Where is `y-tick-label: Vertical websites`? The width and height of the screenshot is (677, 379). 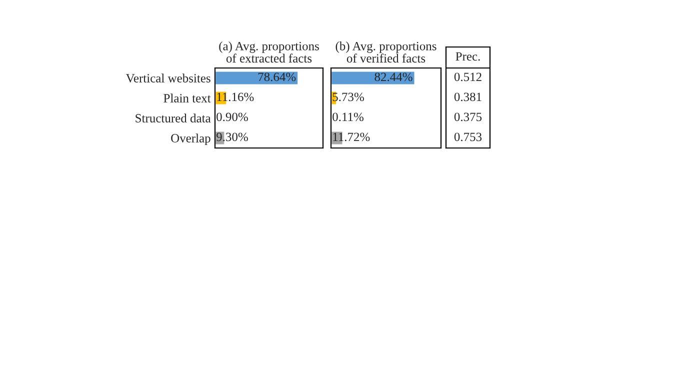
y-tick-label: Vertical websites is located at coordinates (168, 78).